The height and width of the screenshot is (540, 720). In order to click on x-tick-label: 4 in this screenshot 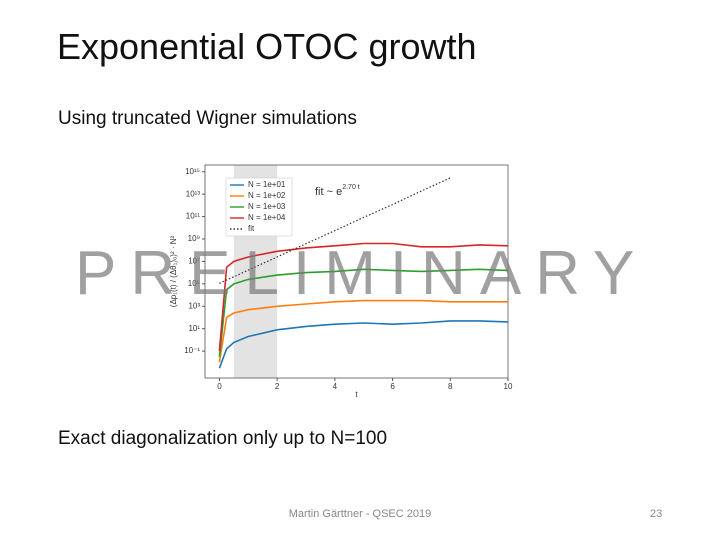, I will do `click(335, 386)`.